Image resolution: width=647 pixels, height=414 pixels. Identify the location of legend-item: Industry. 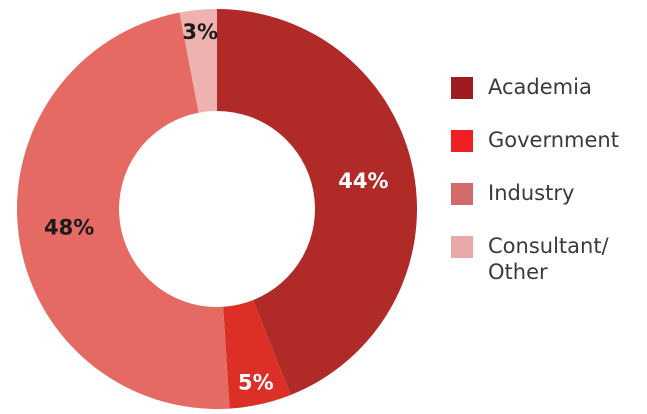
(544, 193).